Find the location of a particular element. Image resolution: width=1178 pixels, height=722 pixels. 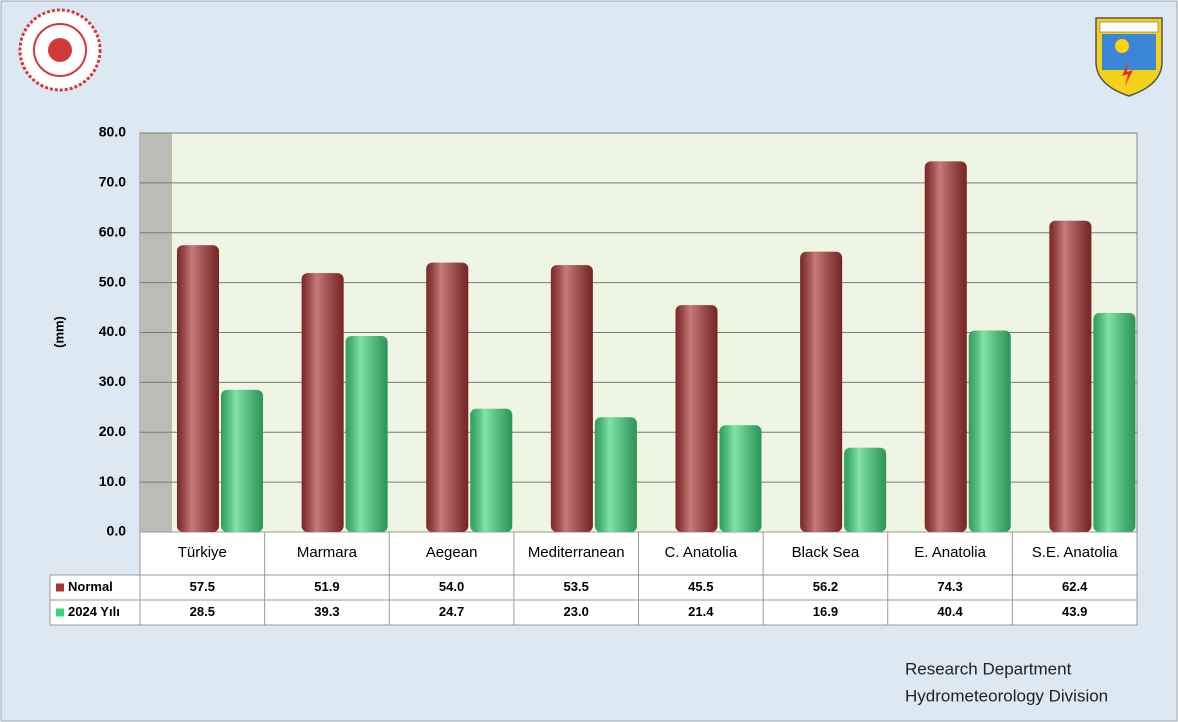

legend-label: 2024 Yılı is located at coordinates (94, 611).